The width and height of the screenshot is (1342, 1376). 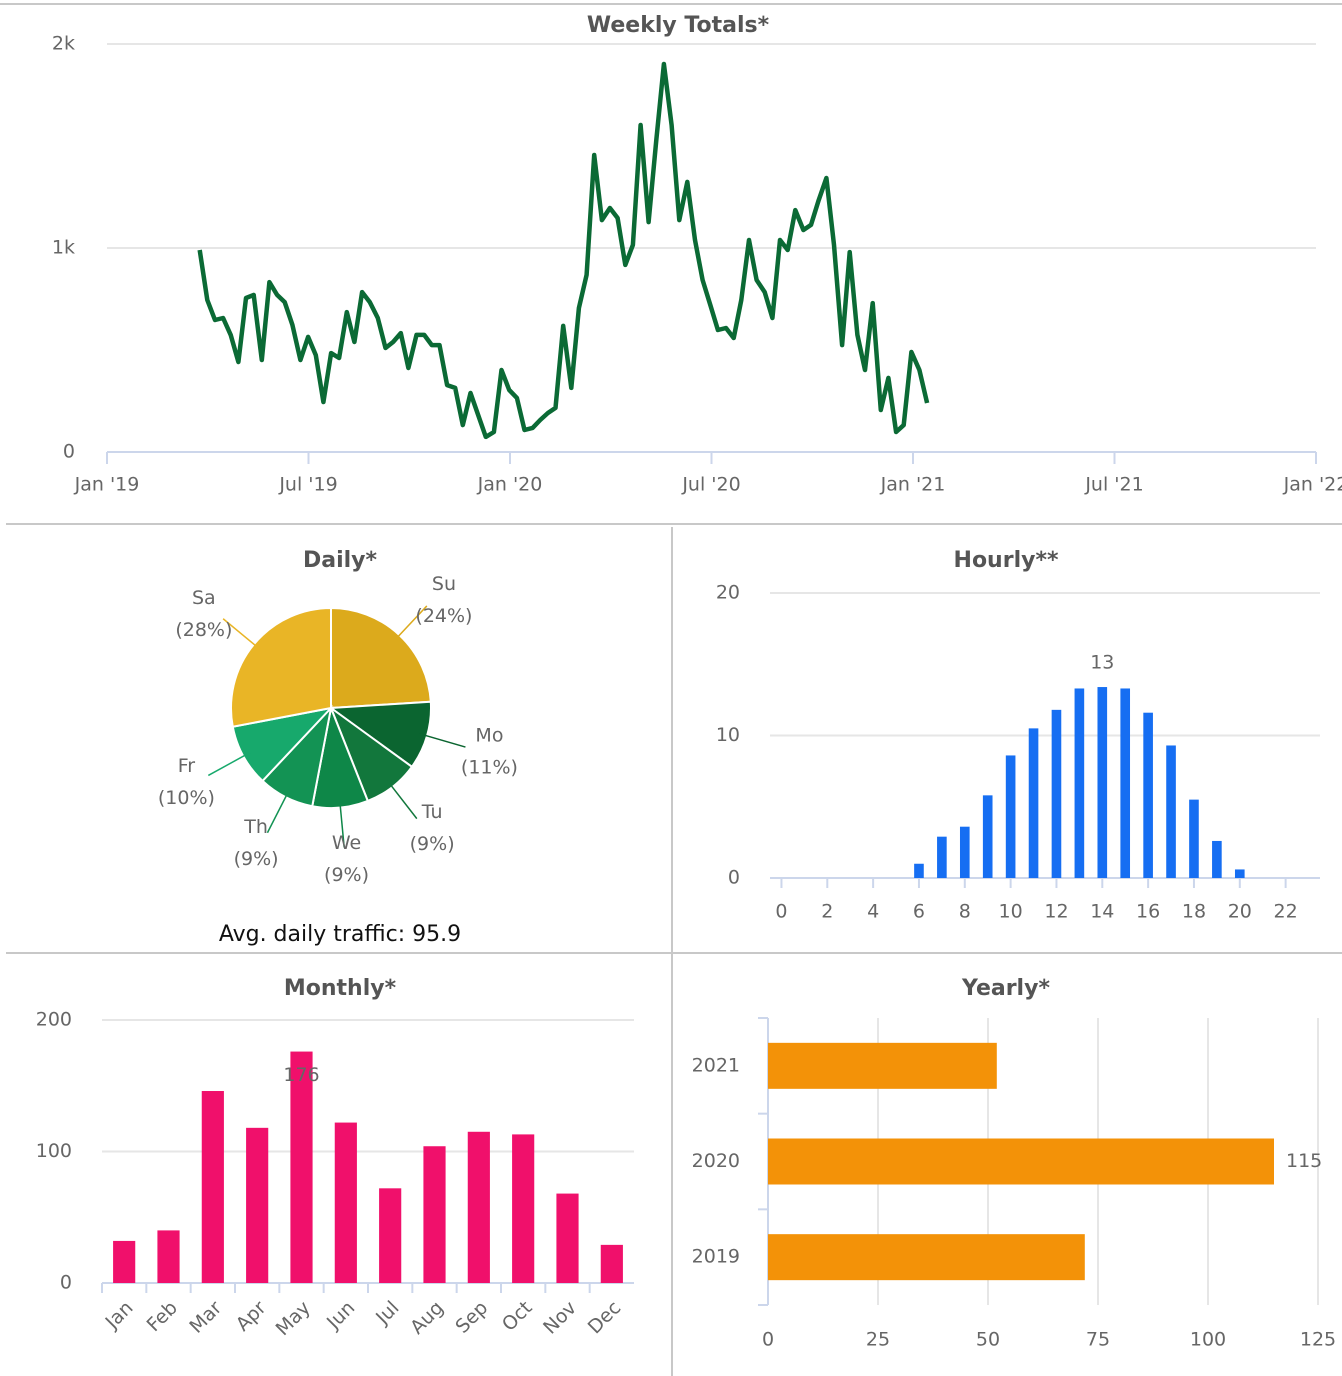 What do you see at coordinates (1240, 912) in the screenshot?
I see `x-tick-label: 20` at bounding box center [1240, 912].